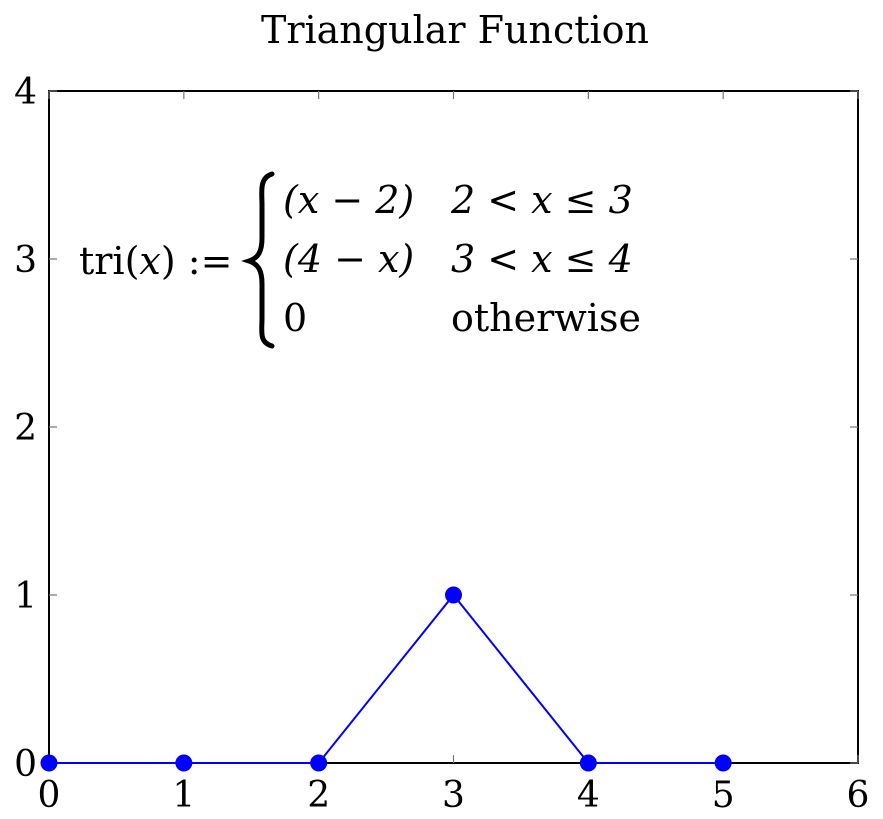  Describe the element at coordinates (25, 92) in the screenshot. I see `y-tick-label: 4` at that location.